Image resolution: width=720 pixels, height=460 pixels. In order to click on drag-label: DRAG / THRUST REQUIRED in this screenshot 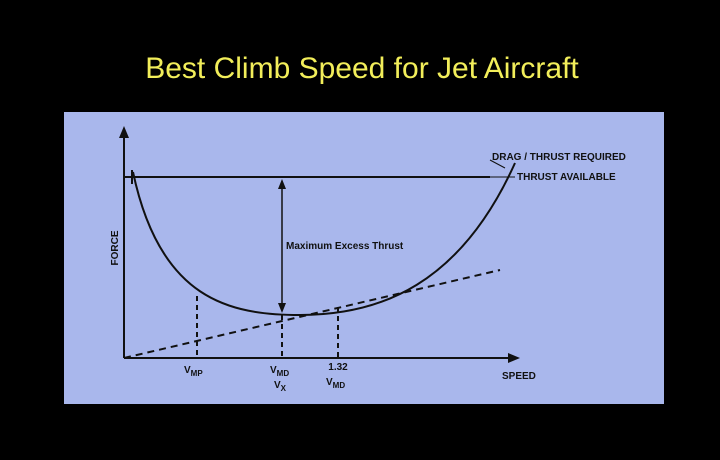, I will do `click(559, 157)`.